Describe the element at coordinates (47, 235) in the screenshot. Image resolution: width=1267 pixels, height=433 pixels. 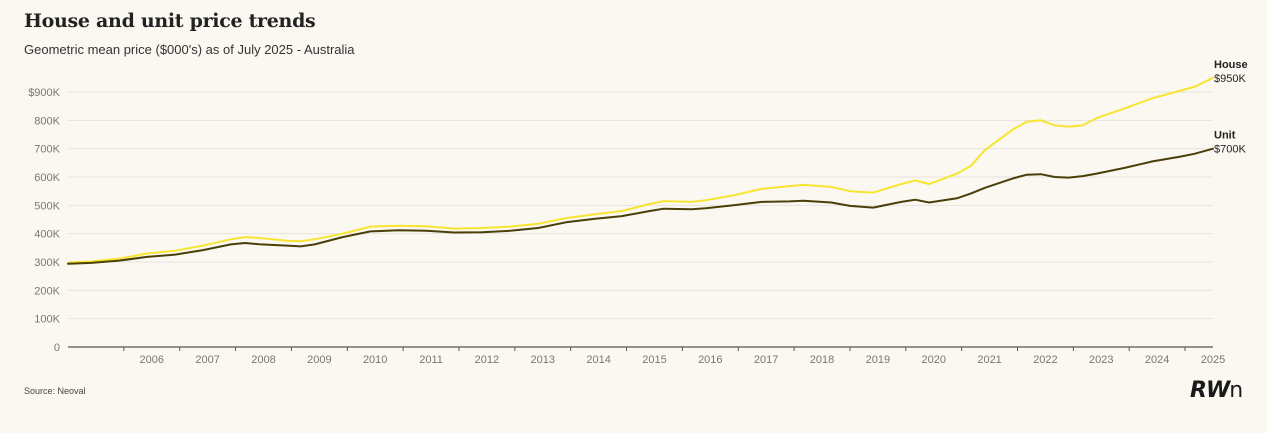
I see `y-tick-label: 400K` at that location.